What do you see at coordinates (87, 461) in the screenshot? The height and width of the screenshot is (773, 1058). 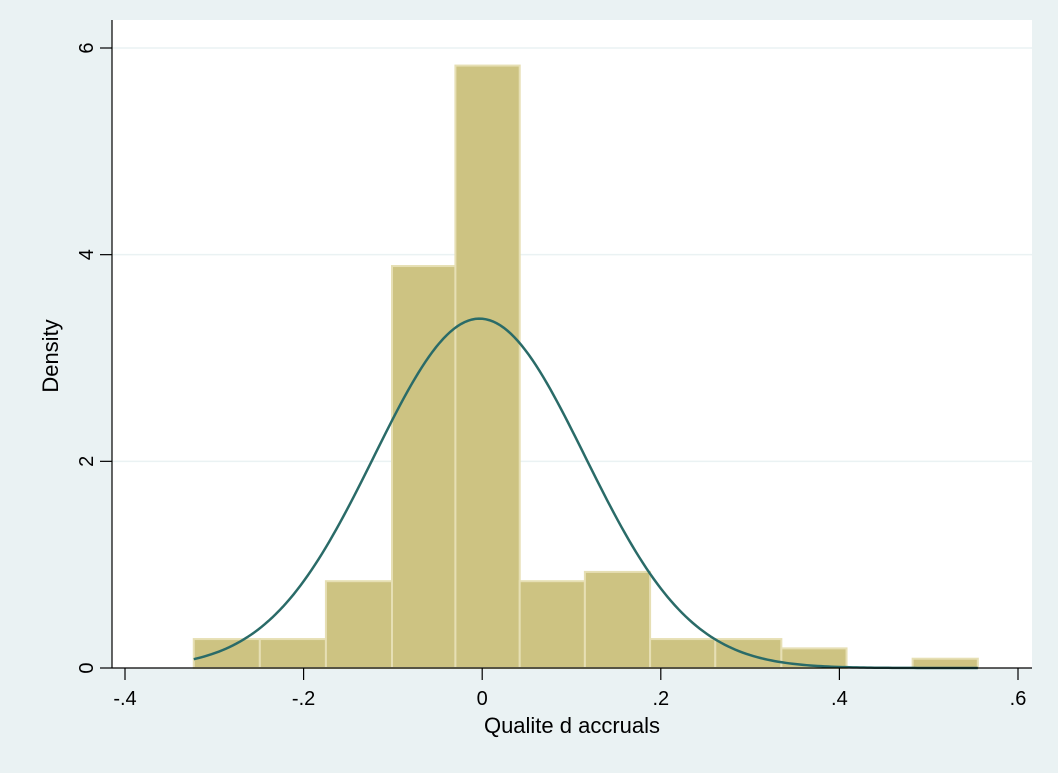 I see `y-tick-label-1: 2` at bounding box center [87, 461].